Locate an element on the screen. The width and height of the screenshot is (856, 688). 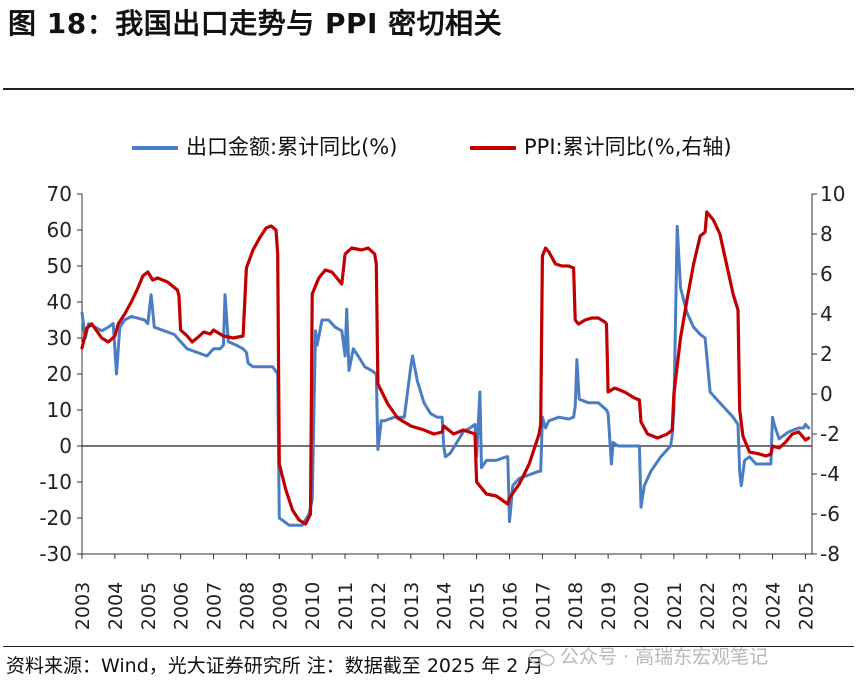
y-right-tick-label: -6 is located at coordinates (830, 514).